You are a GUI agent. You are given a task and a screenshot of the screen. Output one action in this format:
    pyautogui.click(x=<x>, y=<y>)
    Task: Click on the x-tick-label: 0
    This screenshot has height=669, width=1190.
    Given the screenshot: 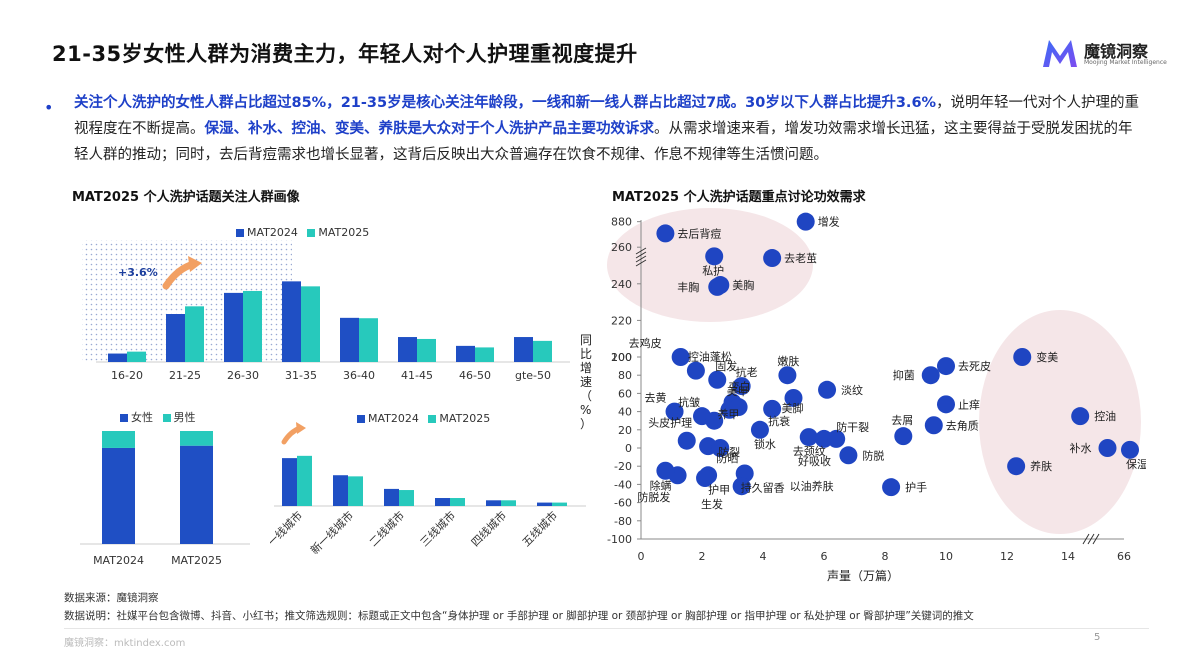 What is the action you would take?
    pyautogui.click(x=641, y=556)
    